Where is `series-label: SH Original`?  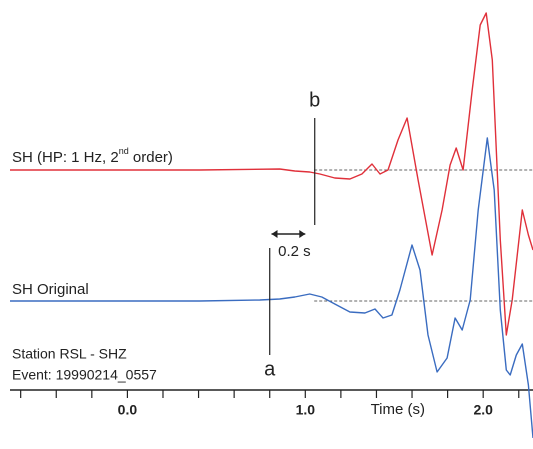
series-label: SH Original is located at coordinates (50, 289).